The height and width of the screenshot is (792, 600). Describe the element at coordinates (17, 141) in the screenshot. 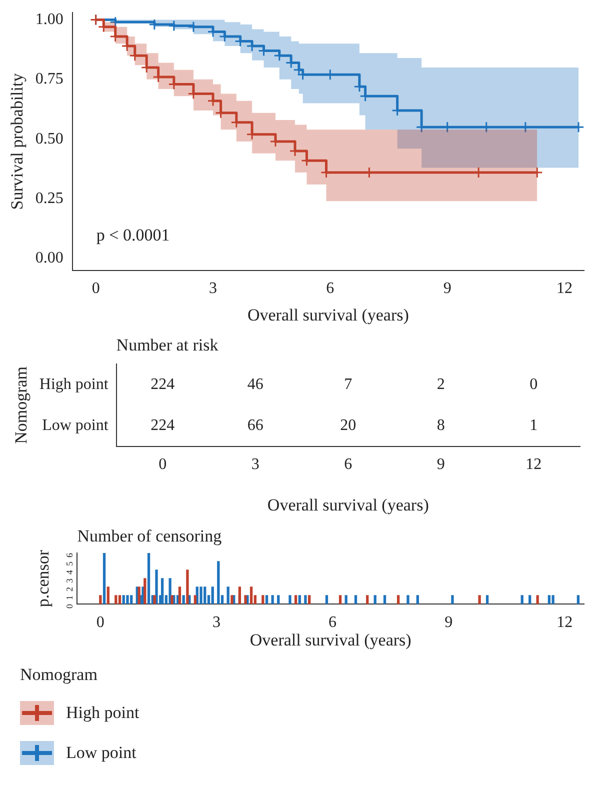

I see `y-axis-title: Survival probability` at that location.